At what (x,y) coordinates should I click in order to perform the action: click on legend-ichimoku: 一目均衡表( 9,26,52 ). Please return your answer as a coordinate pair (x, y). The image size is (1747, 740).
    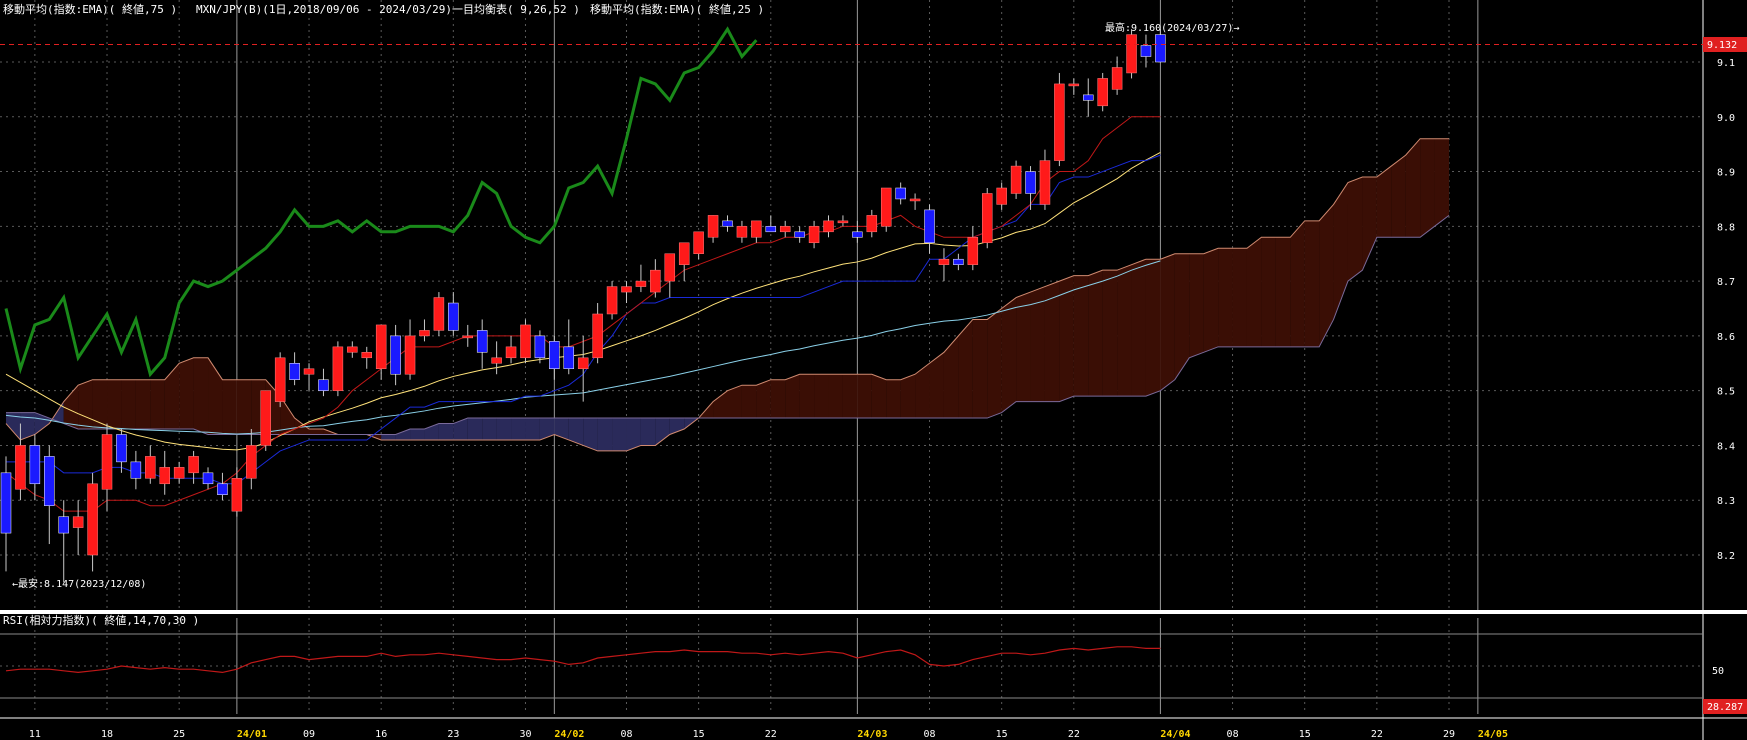
    Looking at the image, I should click on (516, 9).